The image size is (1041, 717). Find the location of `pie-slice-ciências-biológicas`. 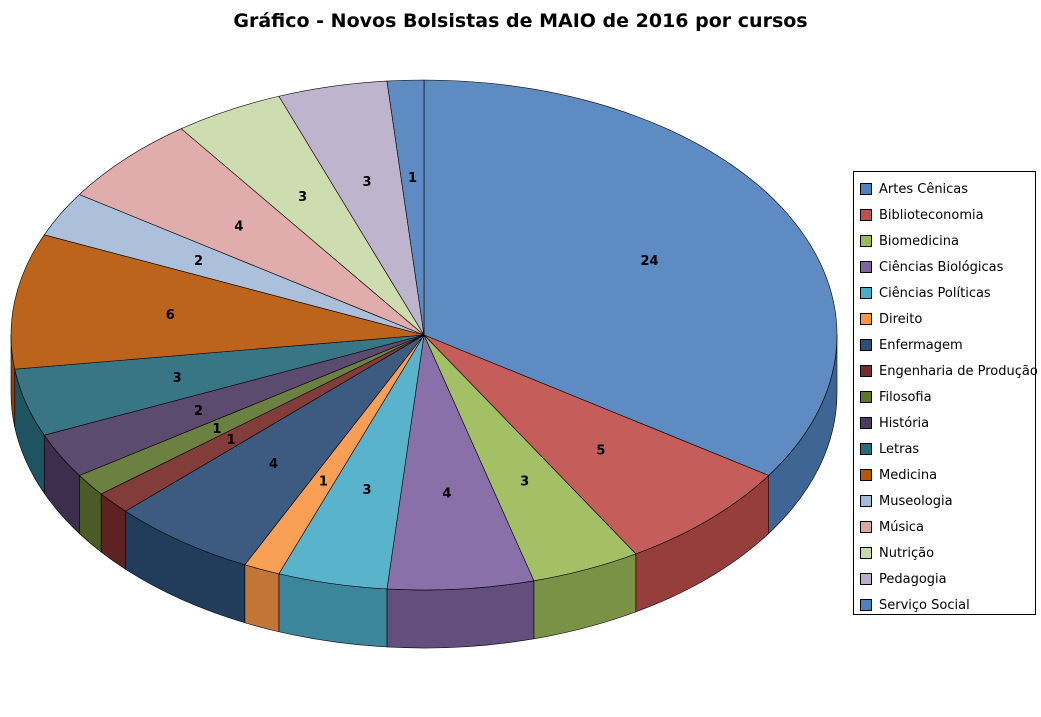

pie-slice-ciências-biológicas is located at coordinates (460, 462).